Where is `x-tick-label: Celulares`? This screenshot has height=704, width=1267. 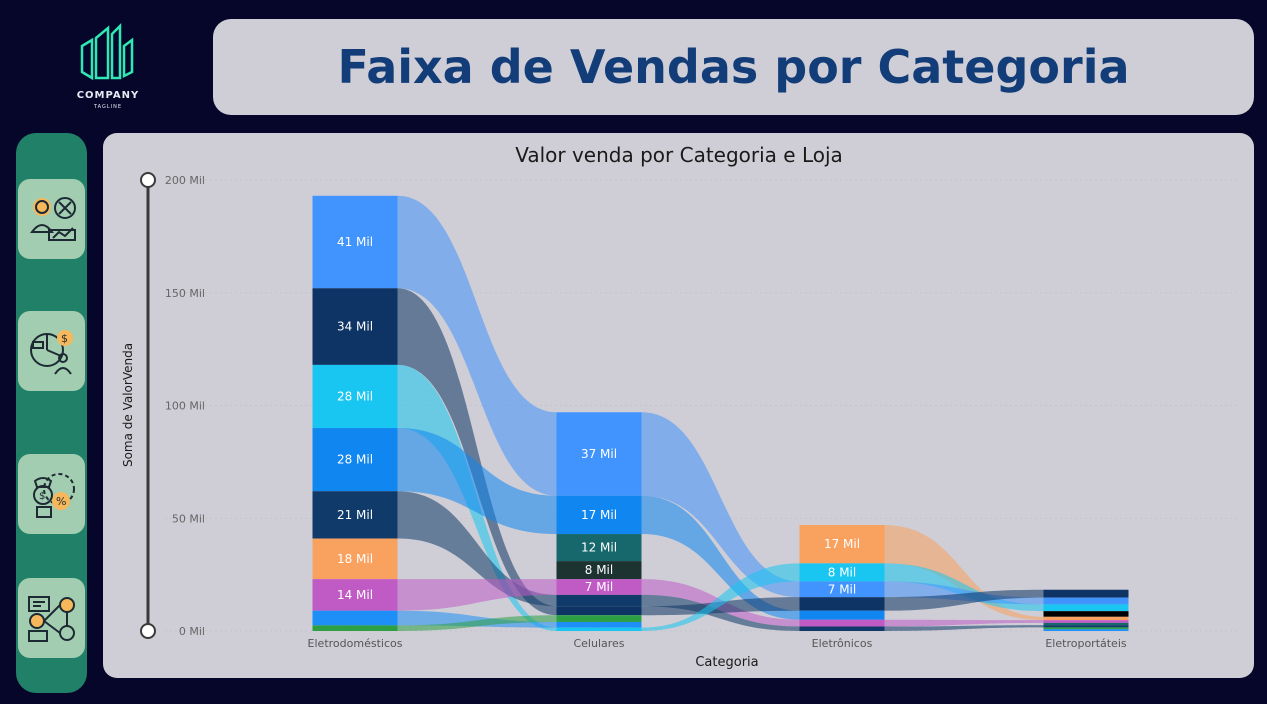
x-tick-label: Celulares is located at coordinates (598, 643).